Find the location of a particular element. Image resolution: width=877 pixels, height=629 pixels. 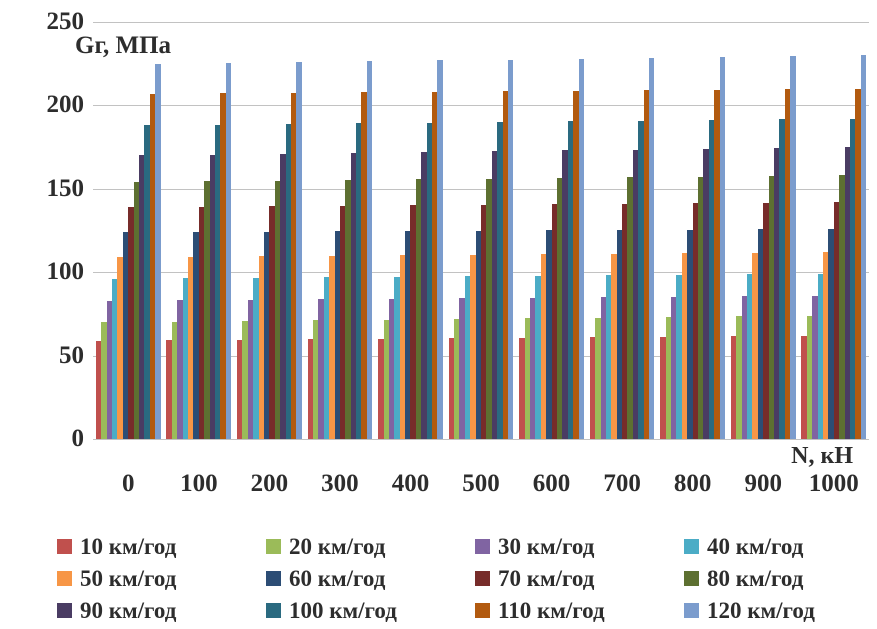

x-tick-label: 700 is located at coordinates (622, 483).